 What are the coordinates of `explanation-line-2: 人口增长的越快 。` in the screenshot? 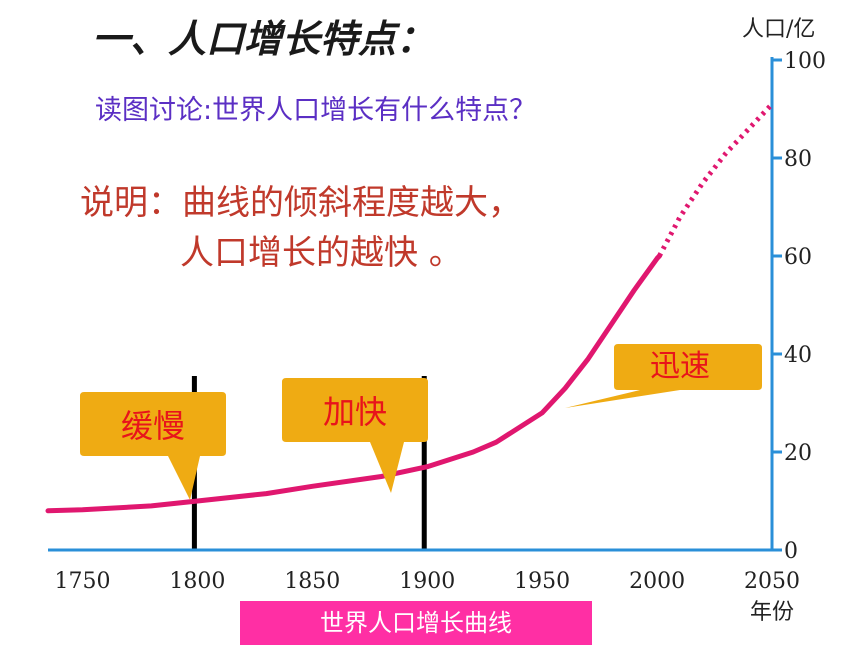 It's located at (321, 253).